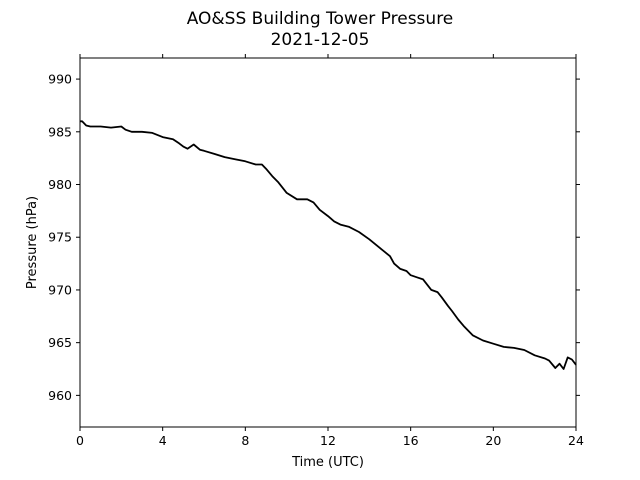 Image resolution: width=640 pixels, height=480 pixels. What do you see at coordinates (327, 462) in the screenshot?
I see `x-axis-label: Time (UTC)` at bounding box center [327, 462].